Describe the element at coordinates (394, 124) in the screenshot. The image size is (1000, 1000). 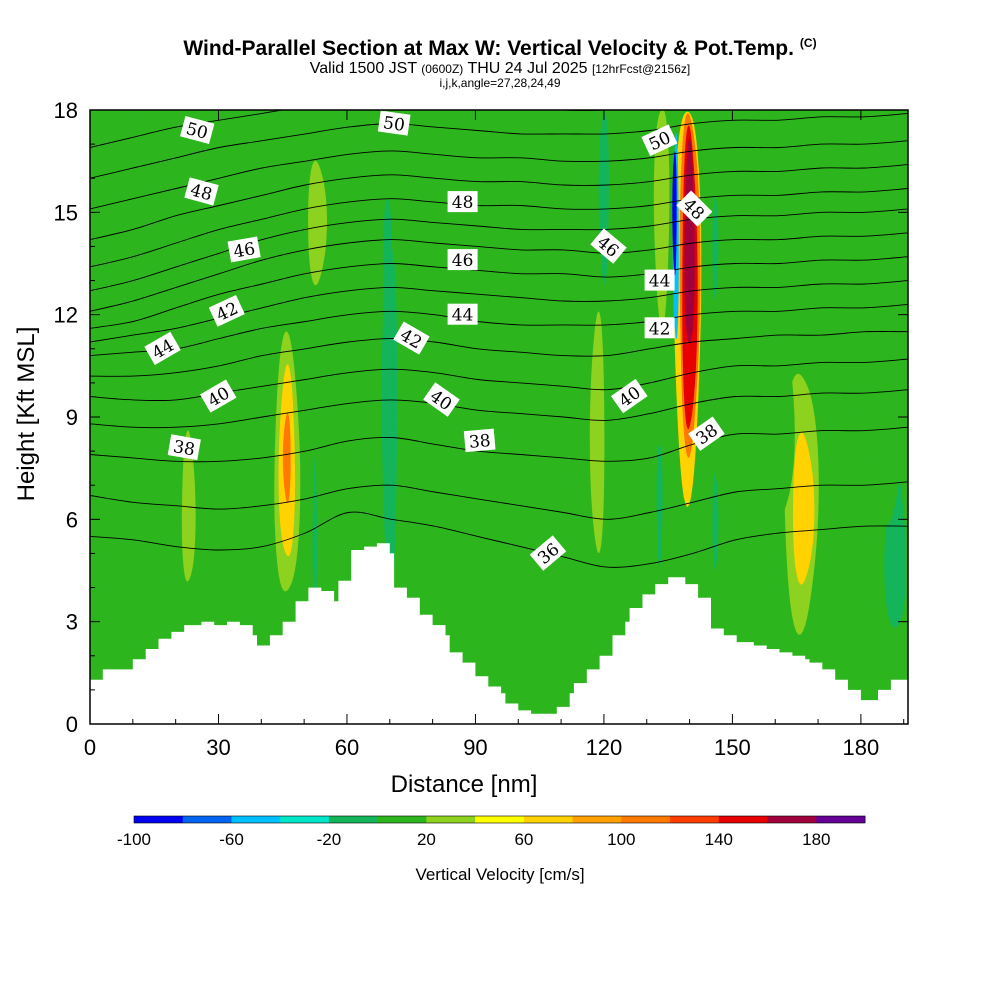
I see `contour-label-text: 50` at that location.